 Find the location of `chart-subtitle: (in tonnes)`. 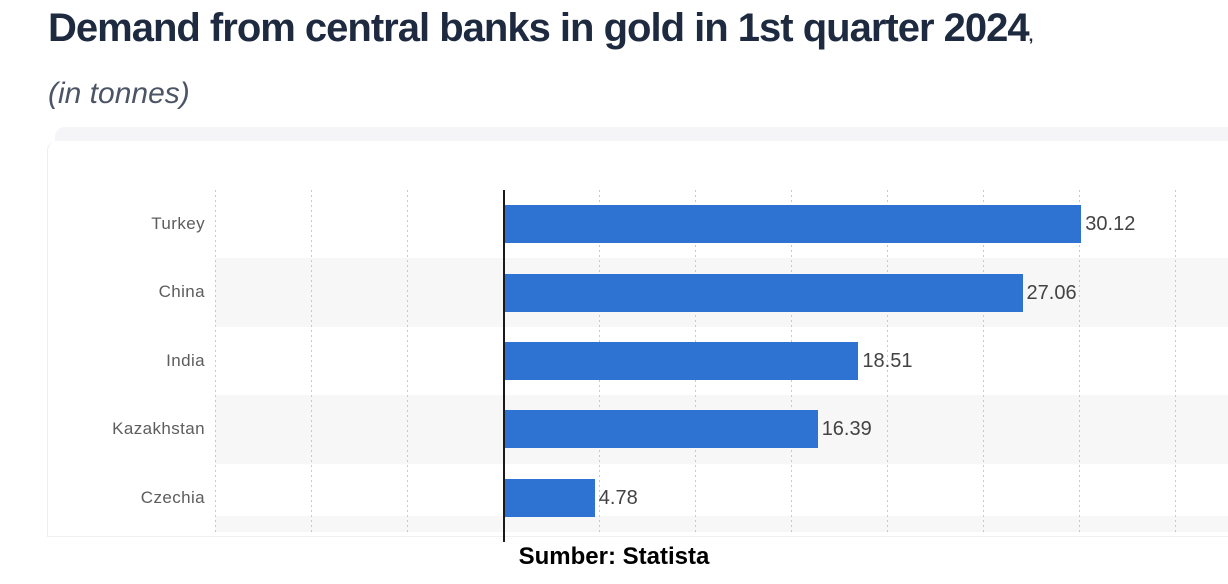

chart-subtitle: (in tonnes) is located at coordinates (119, 93).